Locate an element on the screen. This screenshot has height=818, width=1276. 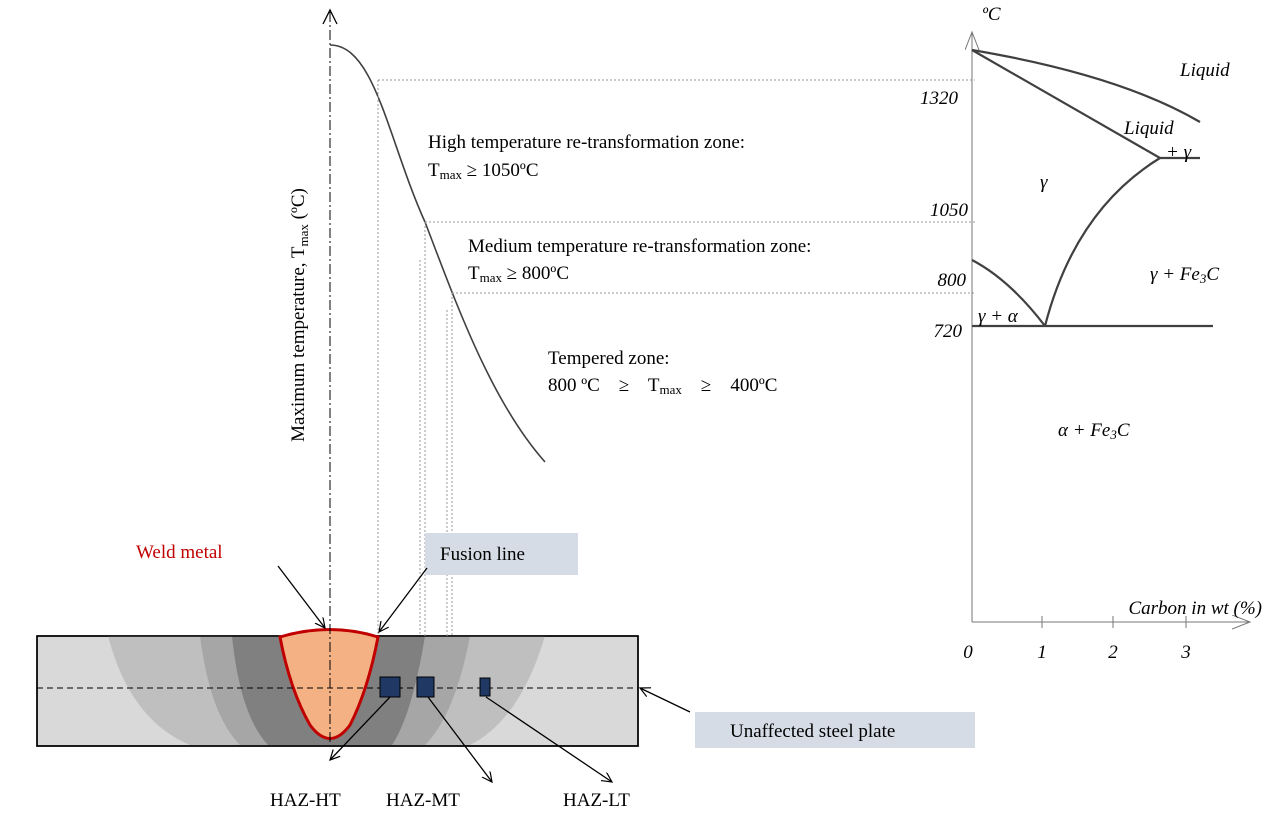
cond-rest: ≥ 1050ºC is located at coordinates (500, 170).